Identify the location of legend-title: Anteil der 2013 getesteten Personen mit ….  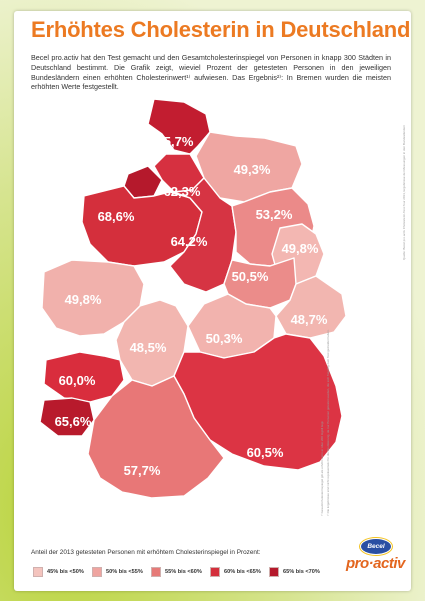
(146, 552).